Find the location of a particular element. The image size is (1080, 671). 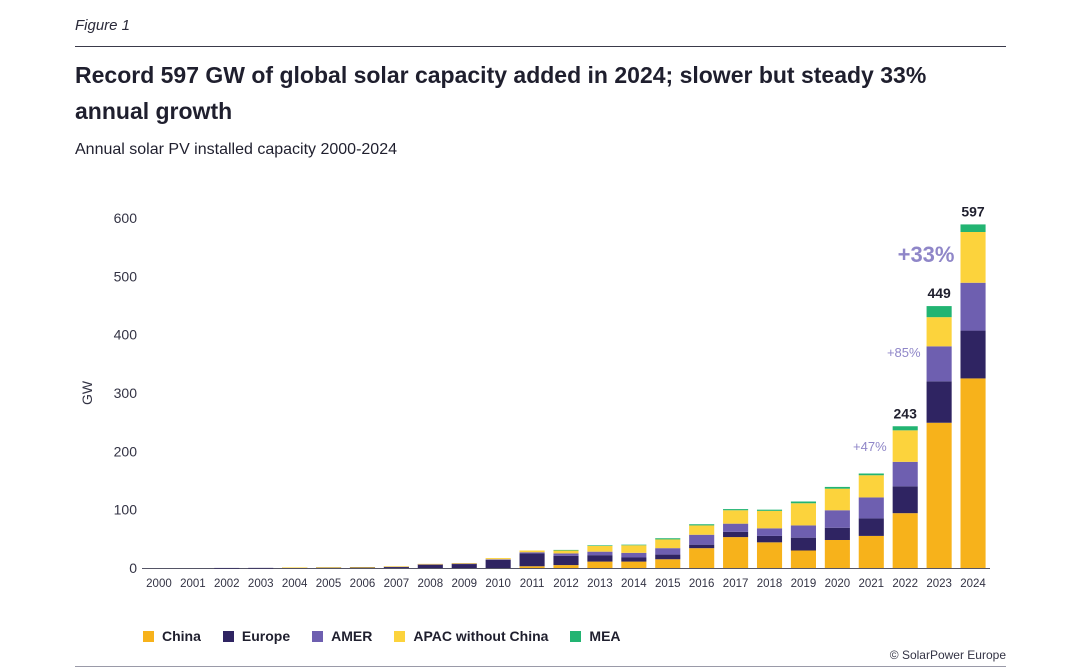

bar-segment-europe-2014 is located at coordinates (634, 559).